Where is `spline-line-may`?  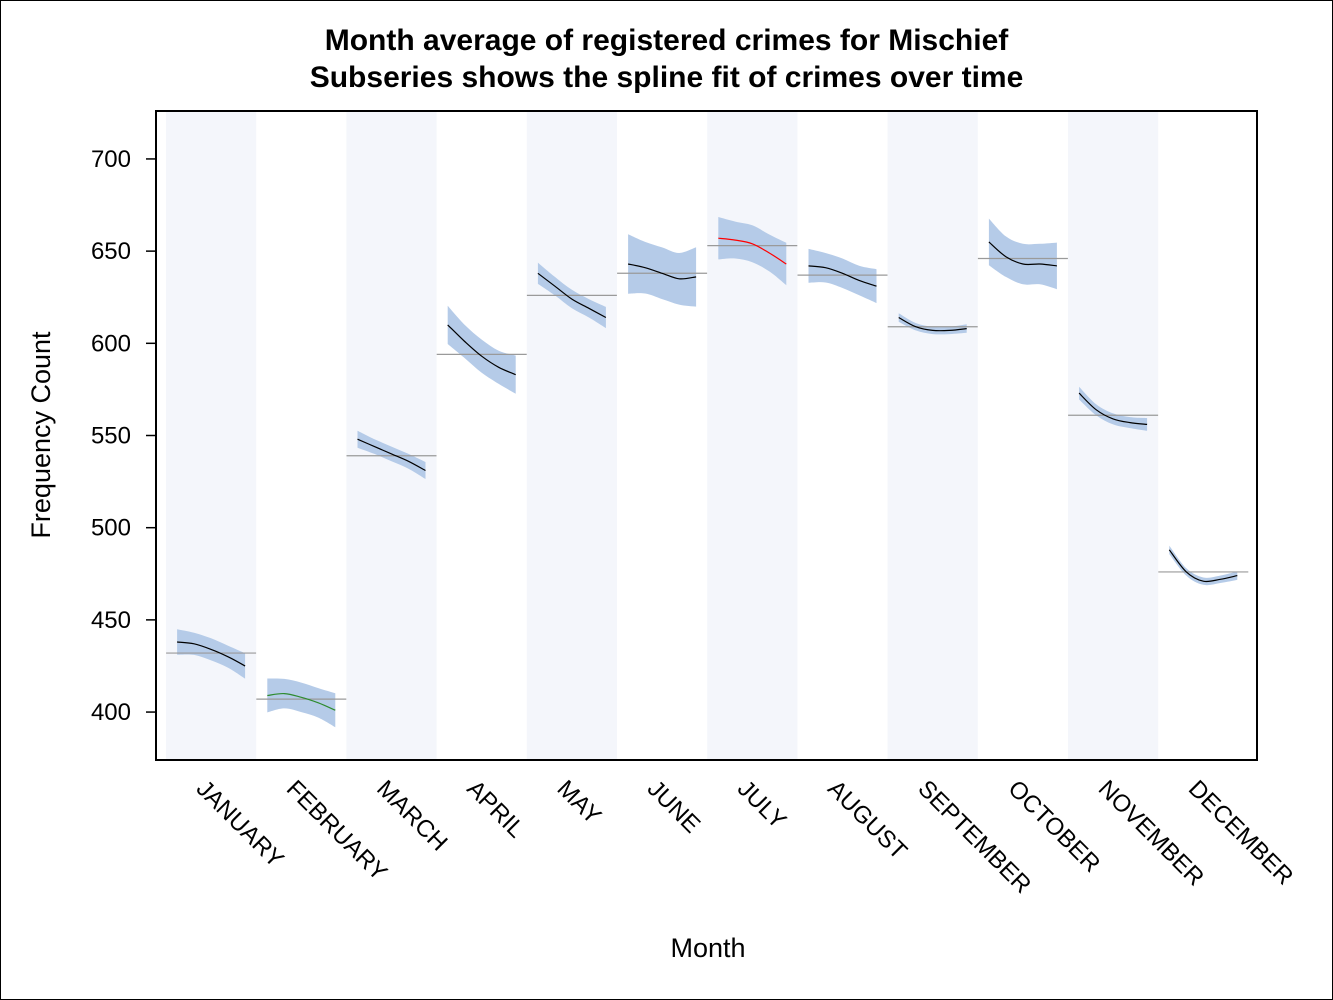 spline-line-may is located at coordinates (572, 295).